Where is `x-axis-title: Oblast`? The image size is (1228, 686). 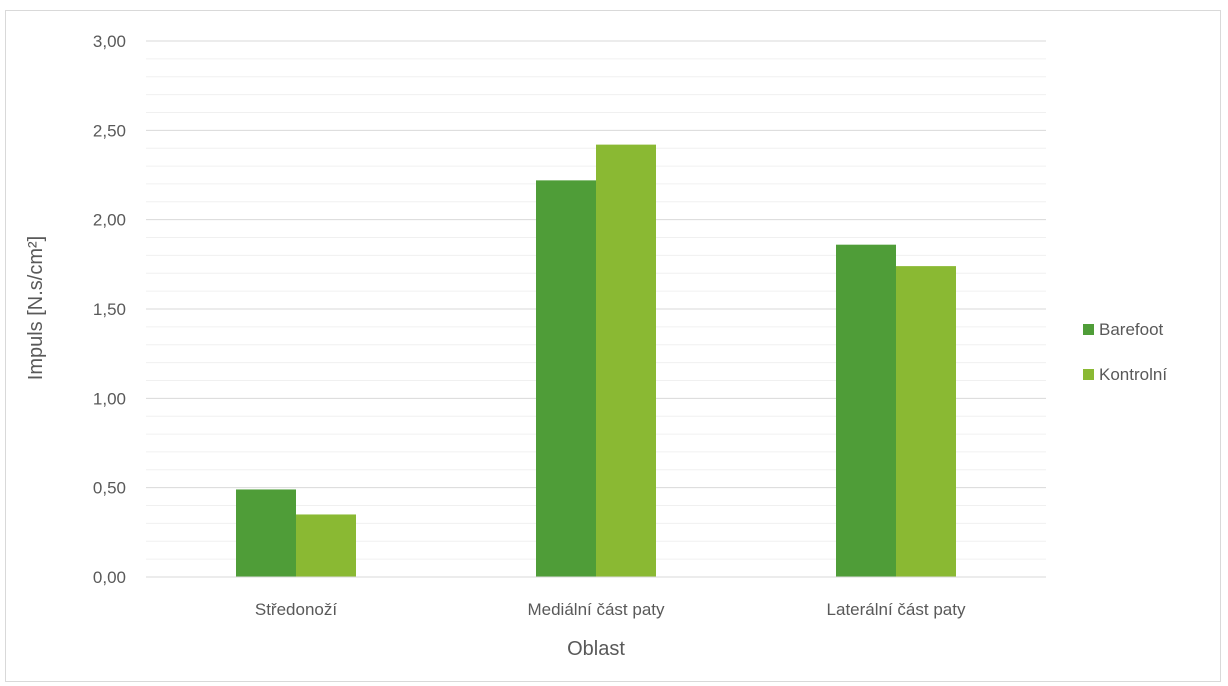
x-axis-title: Oblast is located at coordinates (596, 649).